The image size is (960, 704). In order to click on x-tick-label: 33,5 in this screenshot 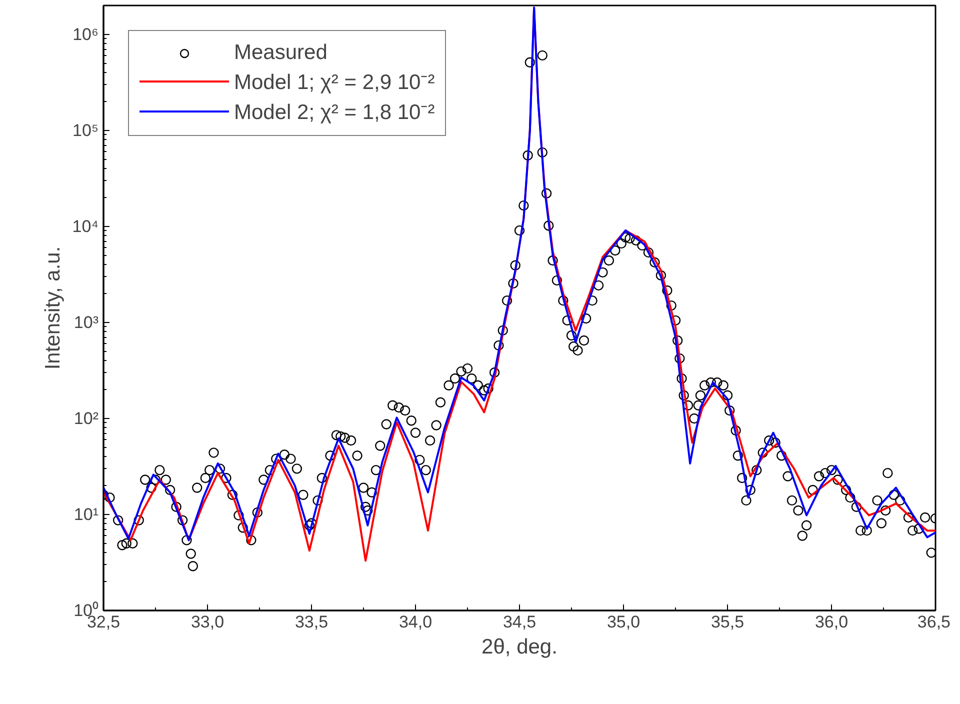, I will do `click(311, 622)`.